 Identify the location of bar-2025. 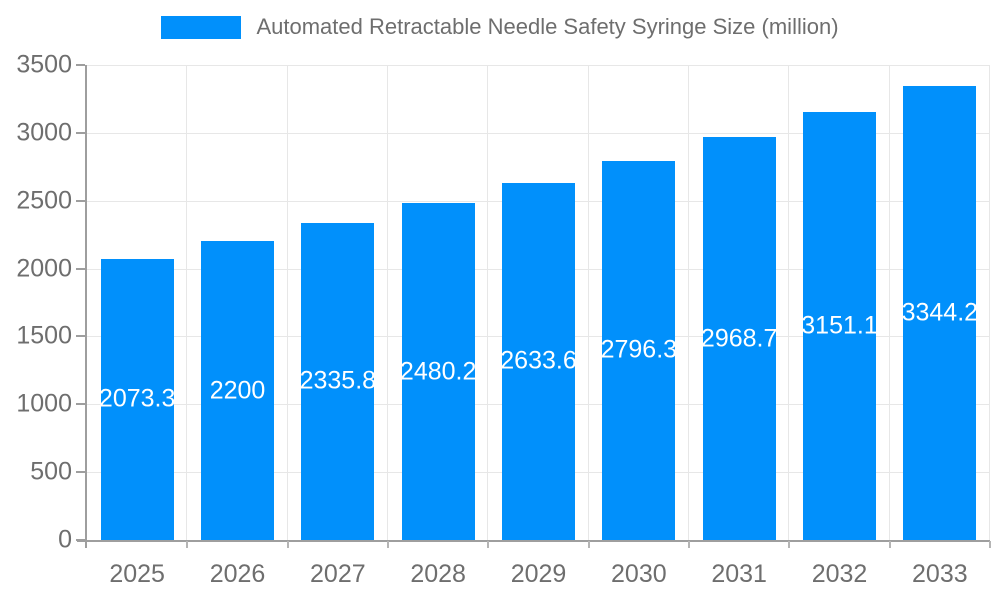
(137, 399).